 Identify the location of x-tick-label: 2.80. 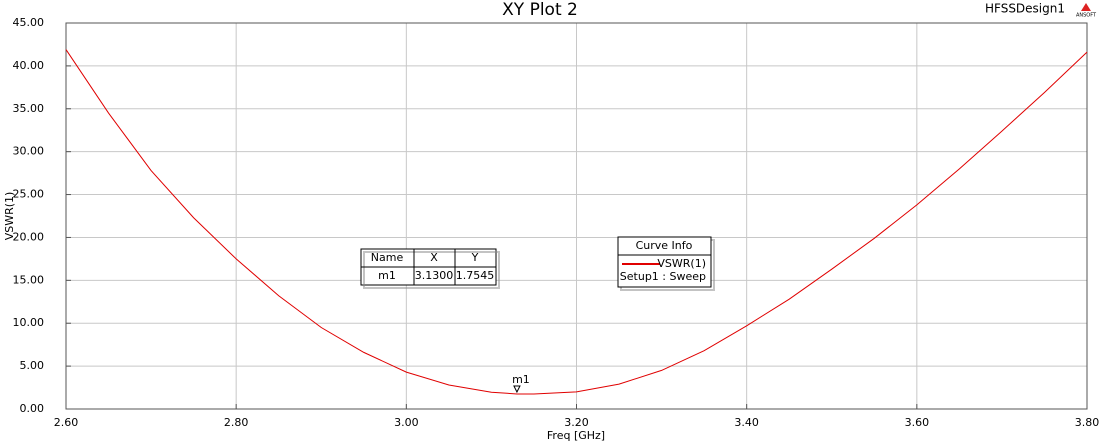
(236, 422).